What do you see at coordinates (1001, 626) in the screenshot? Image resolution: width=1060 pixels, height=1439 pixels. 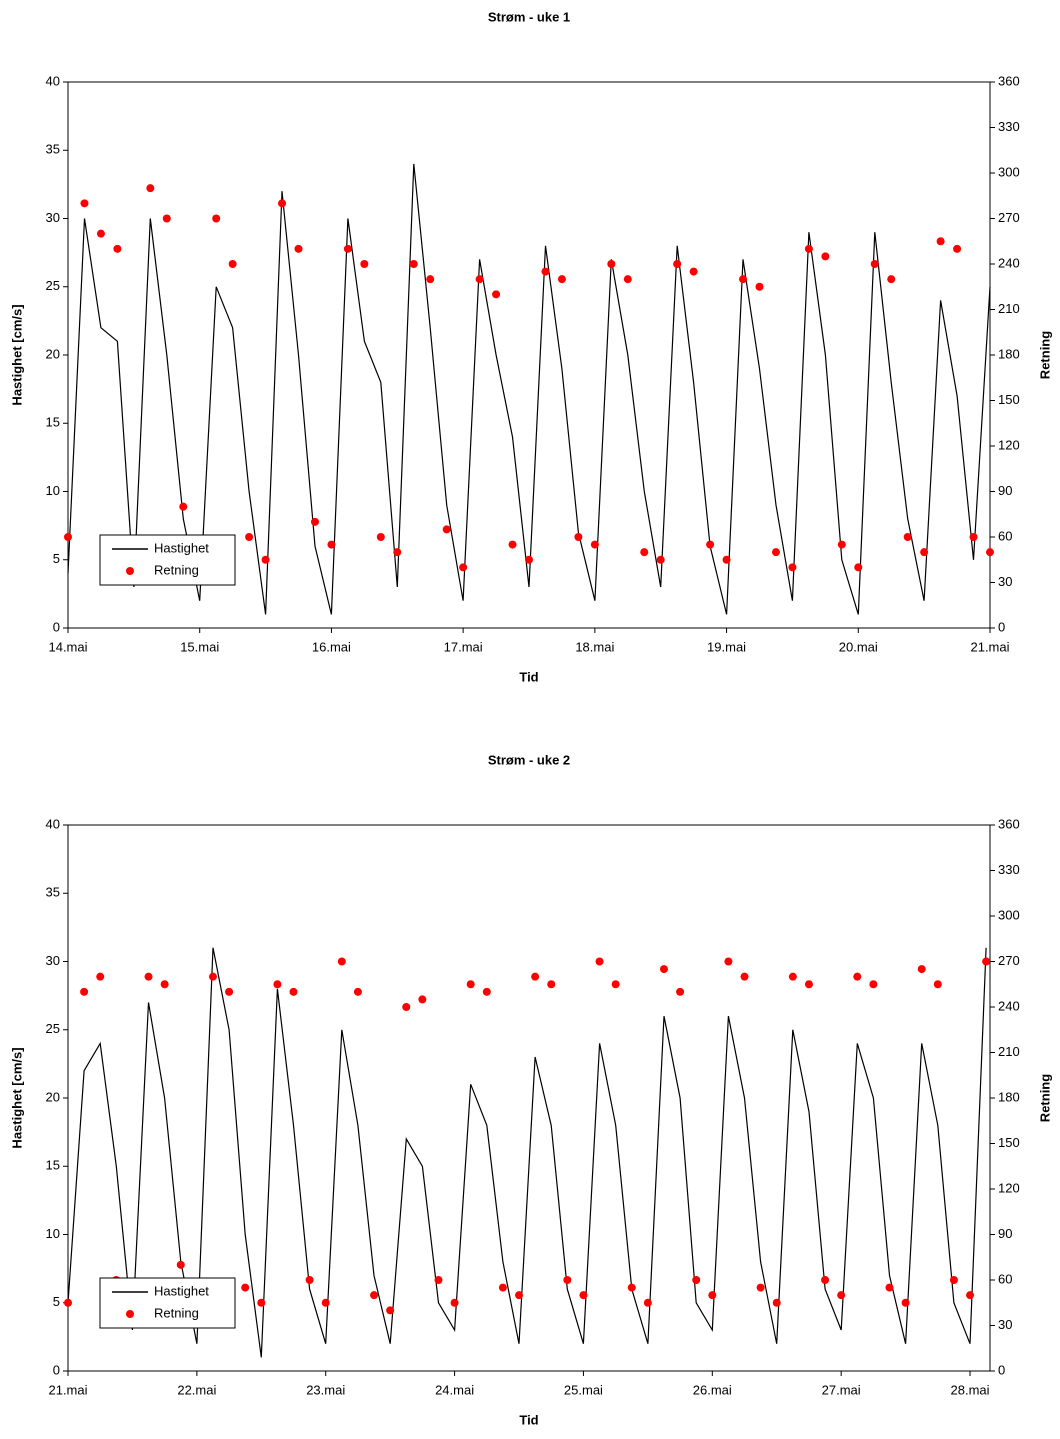 I see `y2-tick-label: 0` at bounding box center [1001, 626].